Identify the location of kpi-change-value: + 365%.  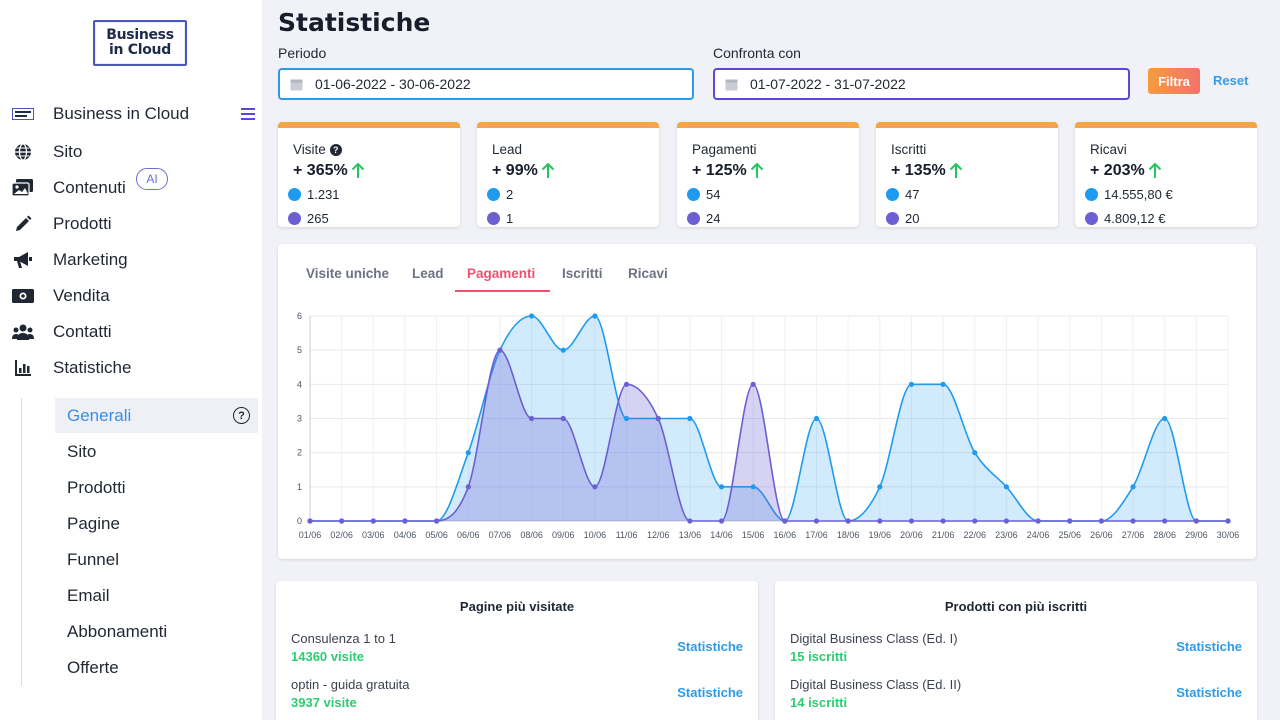
(320, 170).